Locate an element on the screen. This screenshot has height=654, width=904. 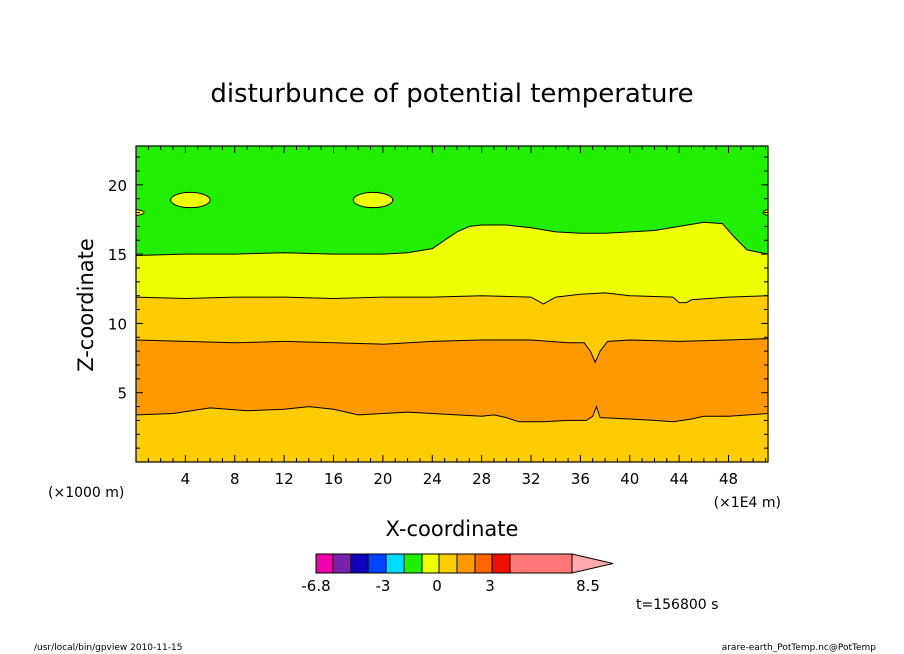
x-tick-label: 36 is located at coordinates (580, 479).